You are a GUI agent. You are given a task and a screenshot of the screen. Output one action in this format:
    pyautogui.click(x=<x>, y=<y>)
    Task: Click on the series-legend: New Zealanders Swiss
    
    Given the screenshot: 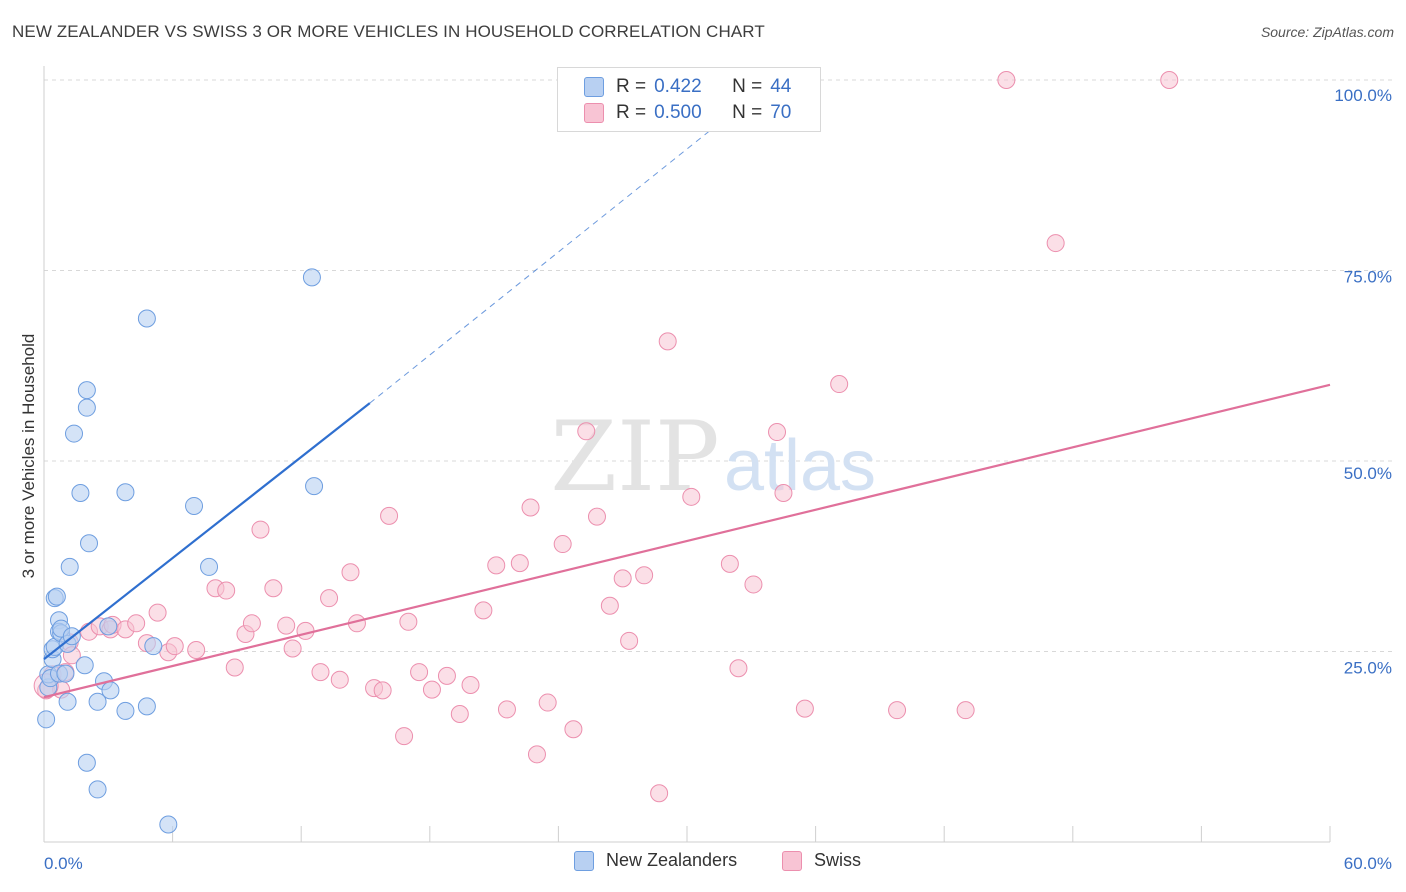 What is the action you would take?
    pyautogui.click(x=703, y=864)
    